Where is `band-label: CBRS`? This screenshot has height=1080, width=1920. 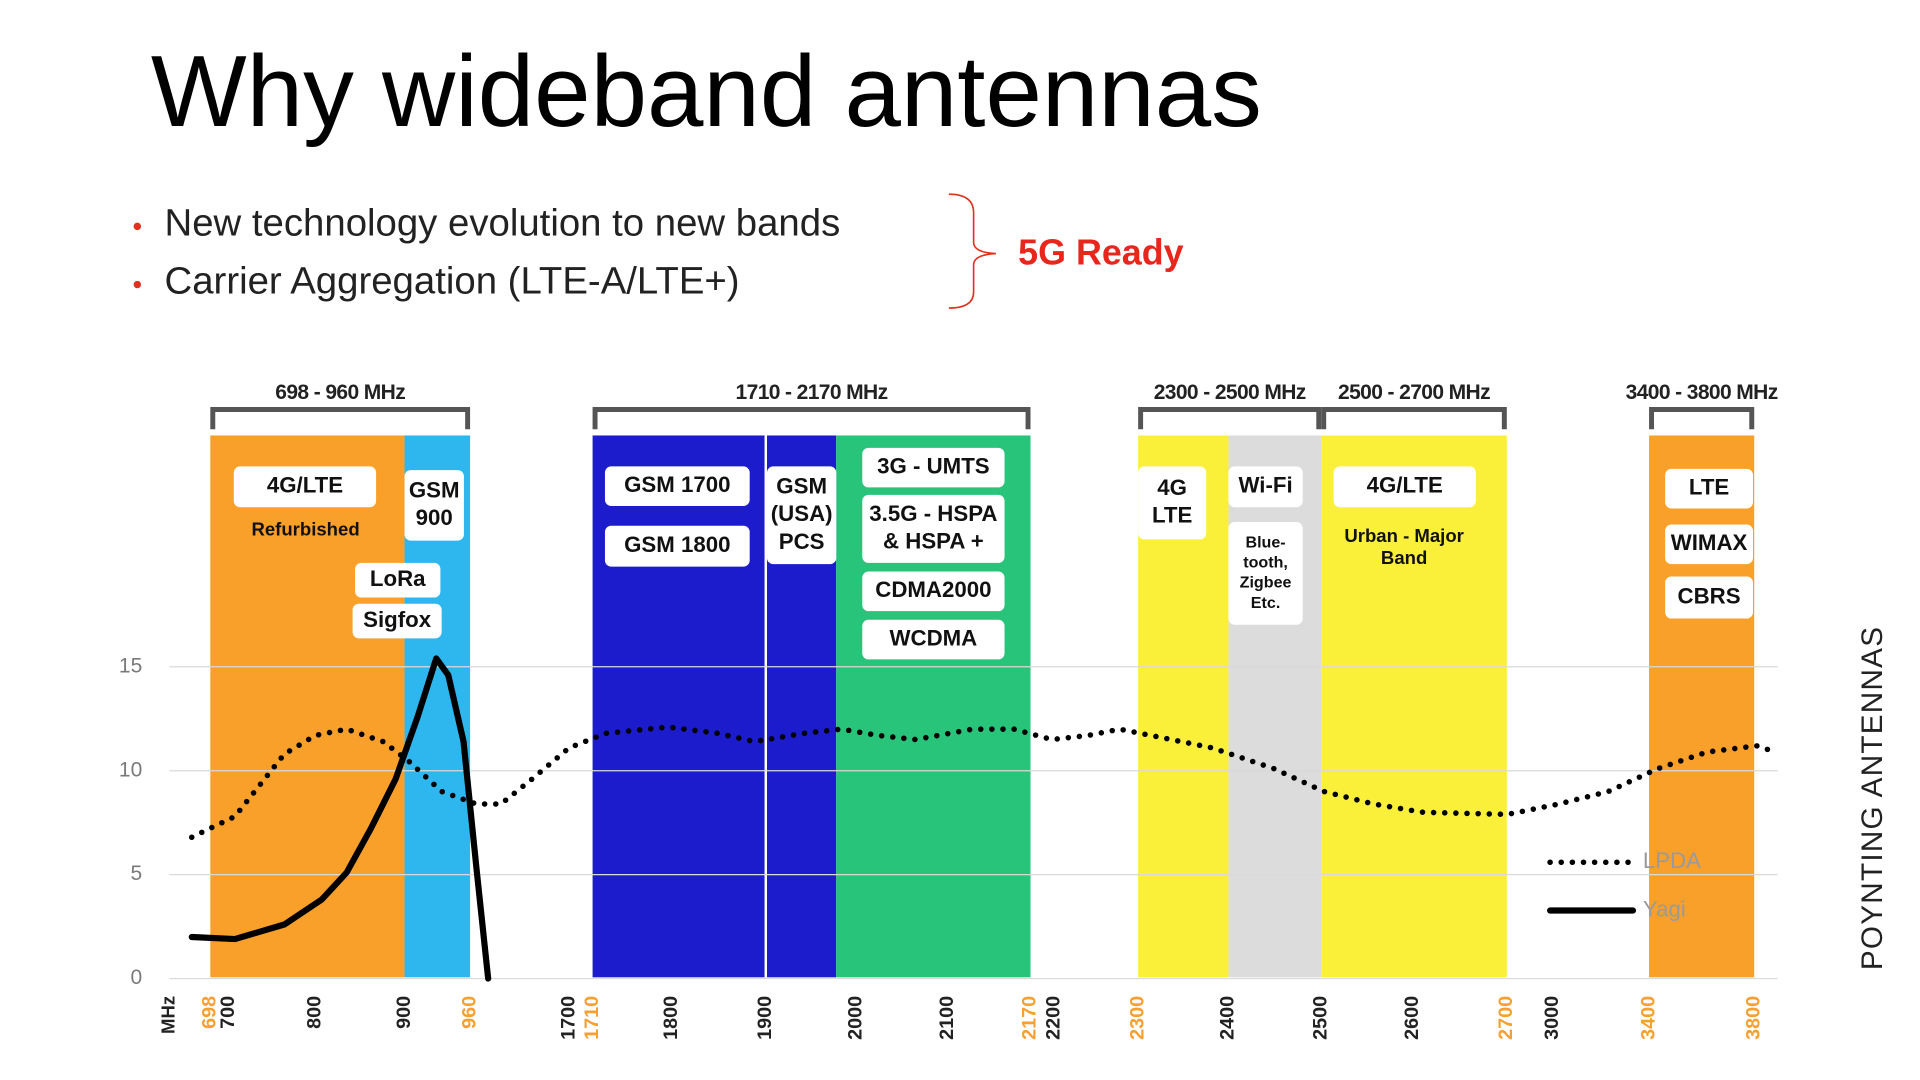
band-label: CBRS is located at coordinates (1709, 595).